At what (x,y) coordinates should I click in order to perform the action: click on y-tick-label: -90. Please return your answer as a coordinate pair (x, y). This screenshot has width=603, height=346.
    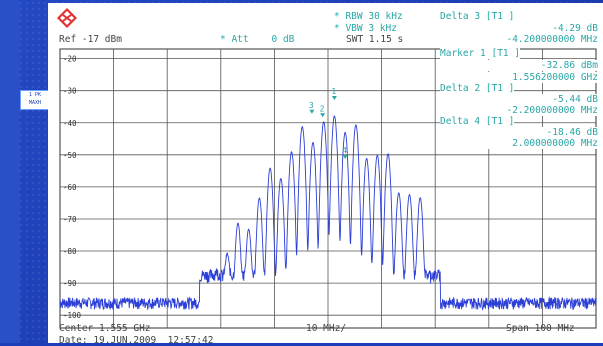
    Looking at the image, I should click on (70, 283).